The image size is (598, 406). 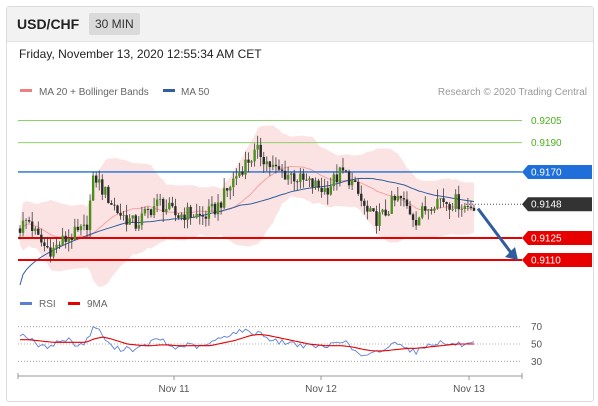 I want to click on ma20-legend-swatch, so click(x=26, y=90).